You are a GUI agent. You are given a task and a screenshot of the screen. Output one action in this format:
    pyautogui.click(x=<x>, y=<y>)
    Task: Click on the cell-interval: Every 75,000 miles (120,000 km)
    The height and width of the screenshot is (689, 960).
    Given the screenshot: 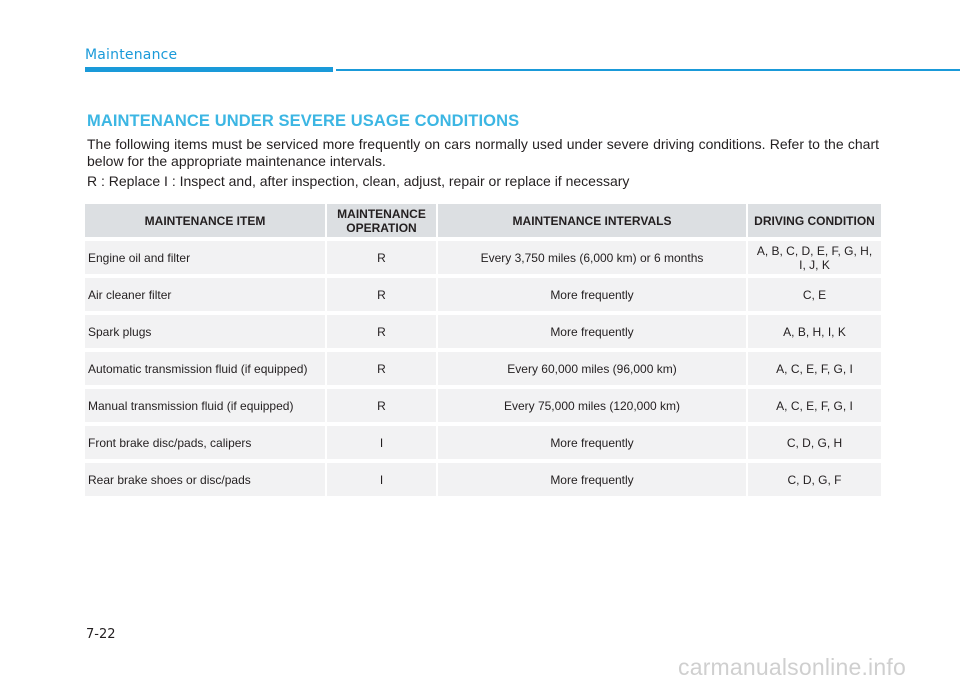 What is the action you would take?
    pyautogui.click(x=591, y=404)
    